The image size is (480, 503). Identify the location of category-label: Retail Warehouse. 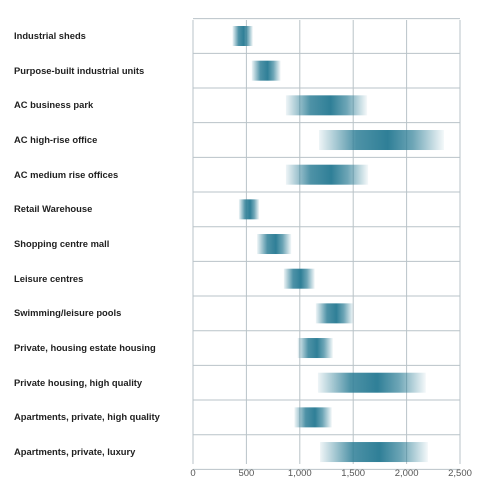
(53, 209).